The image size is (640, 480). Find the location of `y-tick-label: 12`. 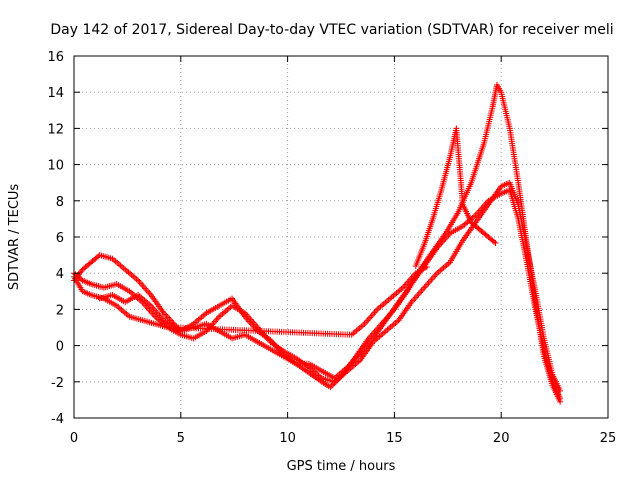

y-tick-label: 12 is located at coordinates (55, 129).